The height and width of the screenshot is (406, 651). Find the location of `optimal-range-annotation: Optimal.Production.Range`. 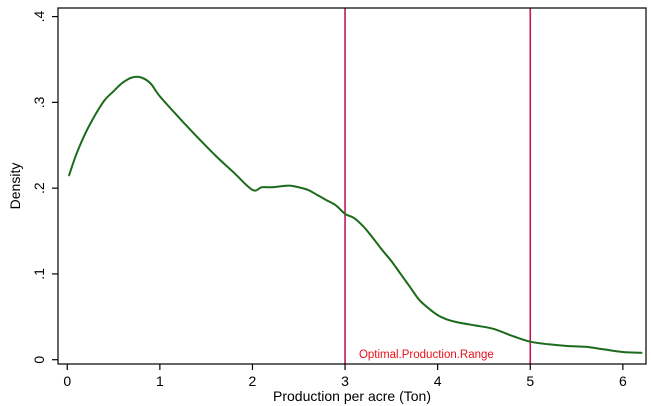

optimal-range-annotation: Optimal.Production.Range is located at coordinates (426, 355).